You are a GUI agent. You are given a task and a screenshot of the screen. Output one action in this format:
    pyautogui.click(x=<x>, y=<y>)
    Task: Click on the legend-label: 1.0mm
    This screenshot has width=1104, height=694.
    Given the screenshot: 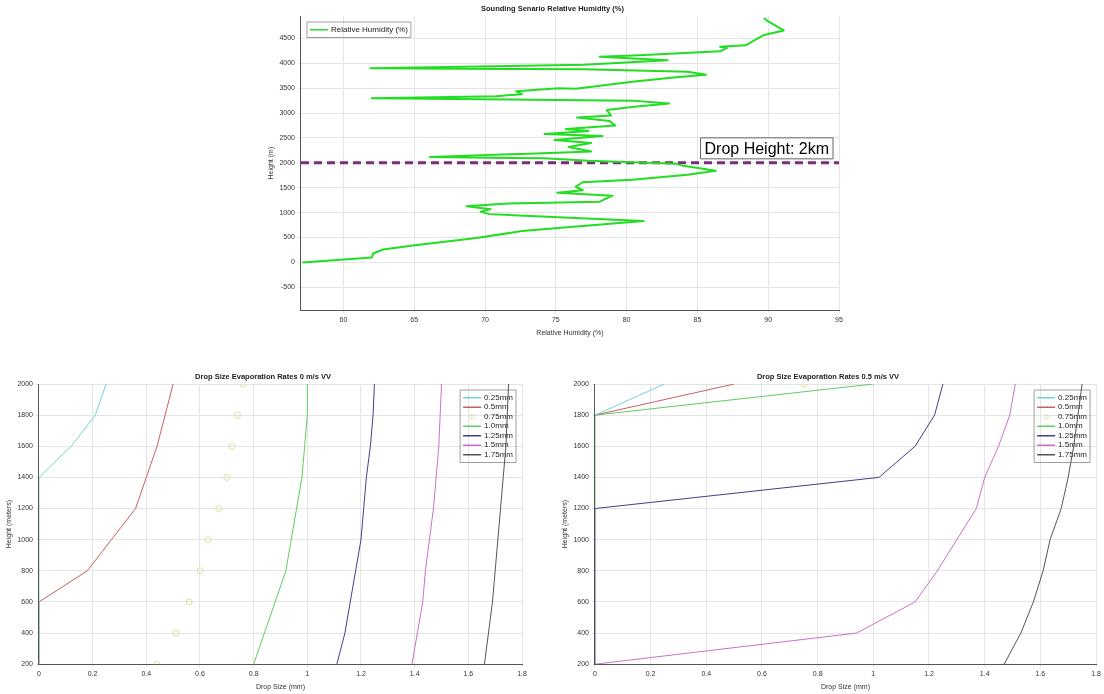 What is the action you would take?
    pyautogui.click(x=496, y=426)
    